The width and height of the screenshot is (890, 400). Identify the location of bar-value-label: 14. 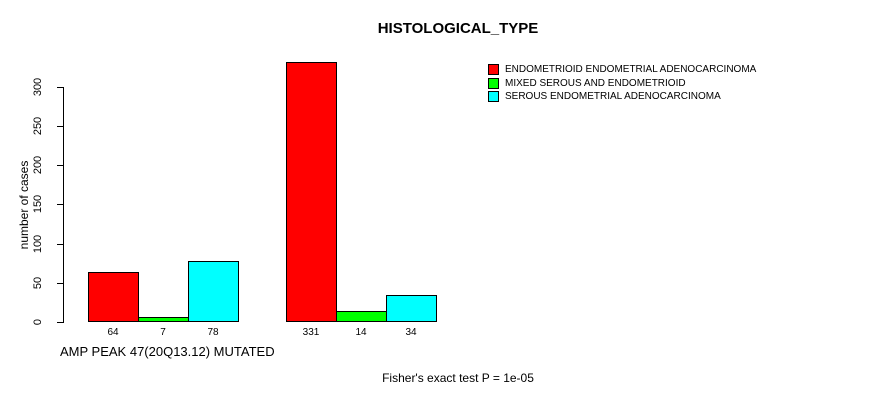
(361, 332).